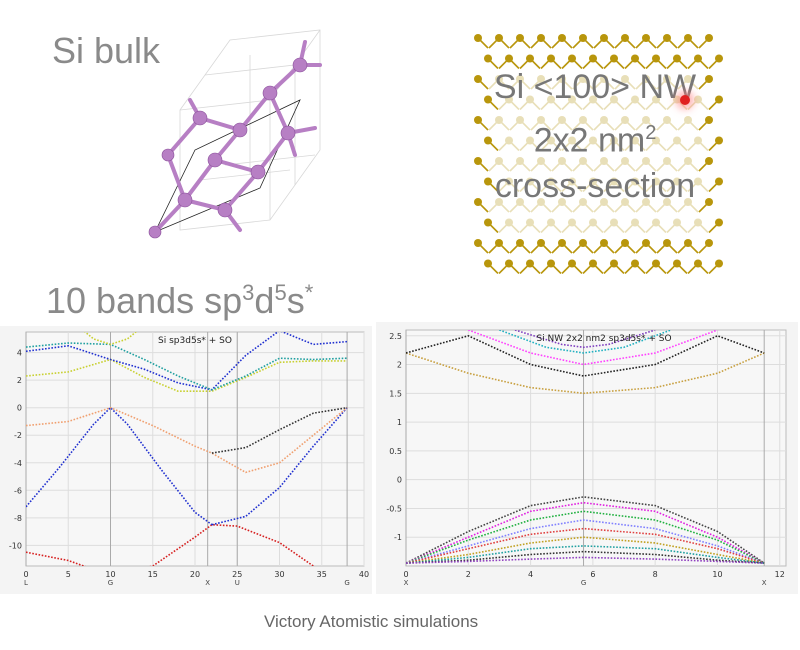 Image resolution: width=800 pixels, height=650 pixels. I want to click on y-tick-label: -4, so click(18, 463).